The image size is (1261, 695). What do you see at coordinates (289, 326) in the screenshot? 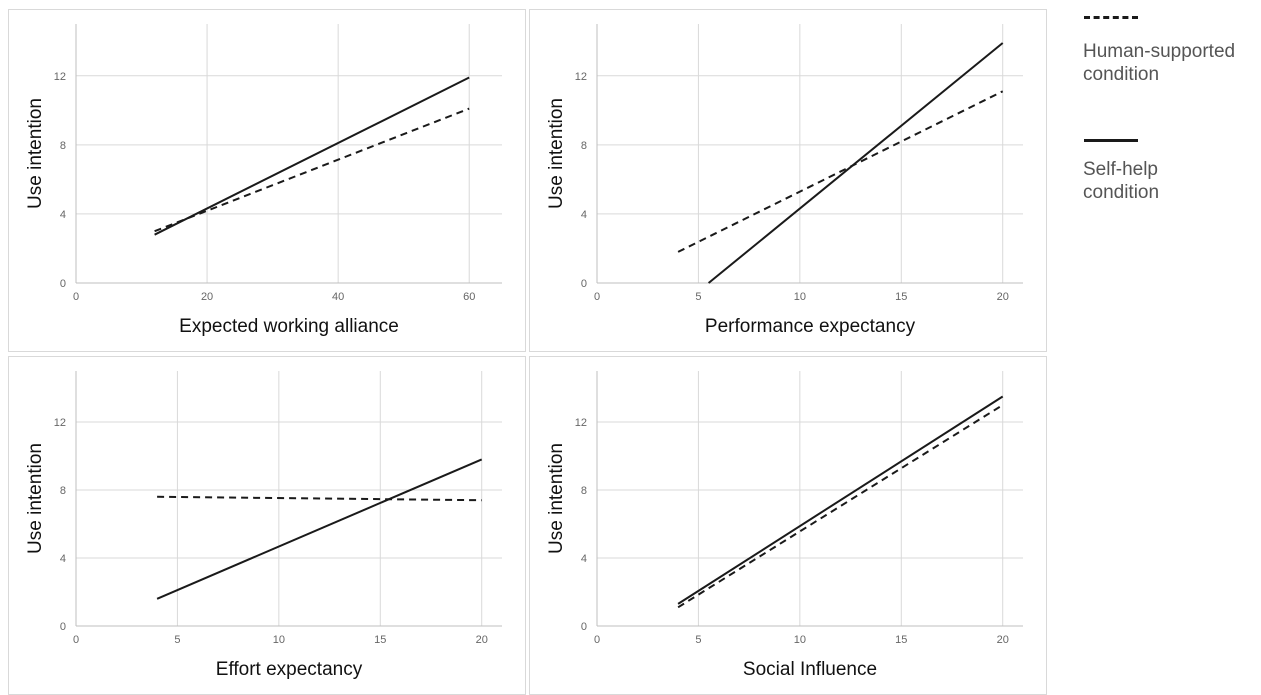
I see `x-axis-label: Expected working alliance` at bounding box center [289, 326].